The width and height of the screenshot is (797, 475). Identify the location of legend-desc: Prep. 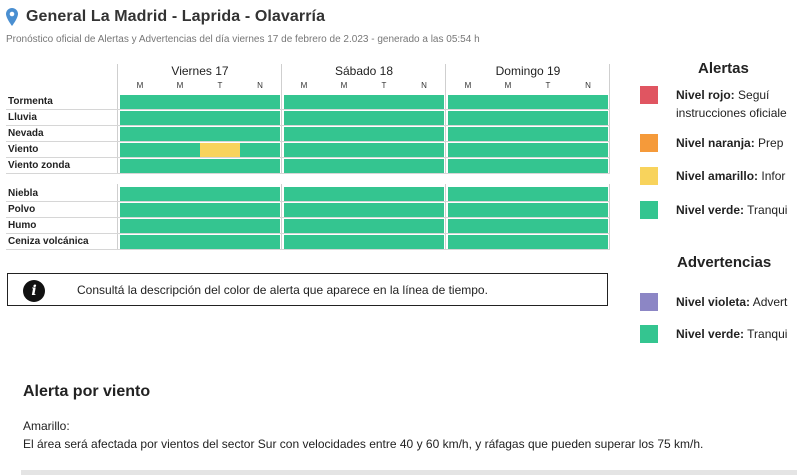
(771, 143).